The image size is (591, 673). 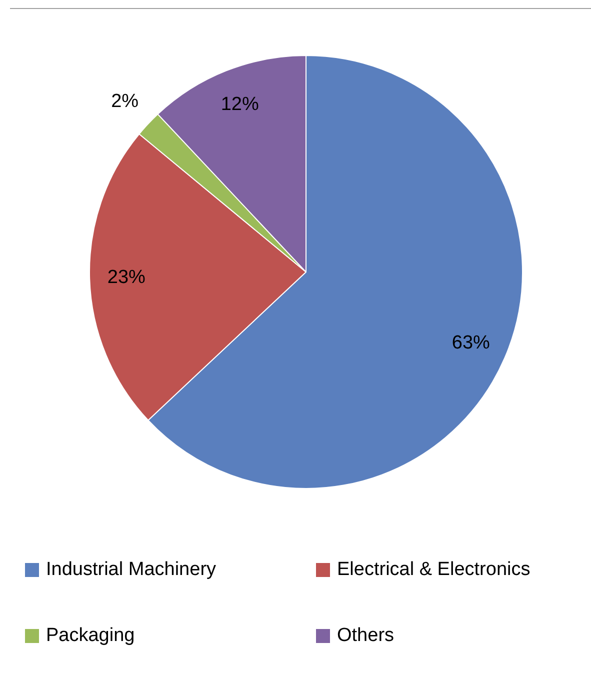 What do you see at coordinates (239, 105) in the screenshot?
I see `data-label: 12%` at bounding box center [239, 105].